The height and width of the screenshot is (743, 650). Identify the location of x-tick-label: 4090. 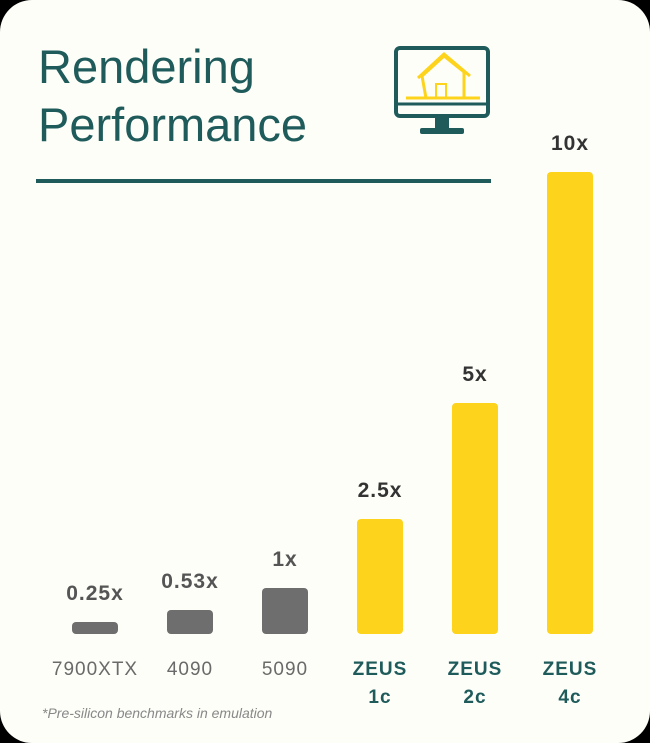
(190, 669).